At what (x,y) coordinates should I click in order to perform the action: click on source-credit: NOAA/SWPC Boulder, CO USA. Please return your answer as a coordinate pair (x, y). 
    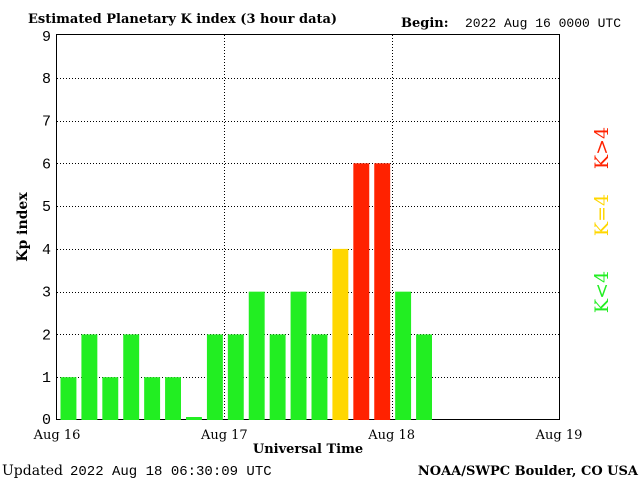
    Looking at the image, I should click on (528, 471).